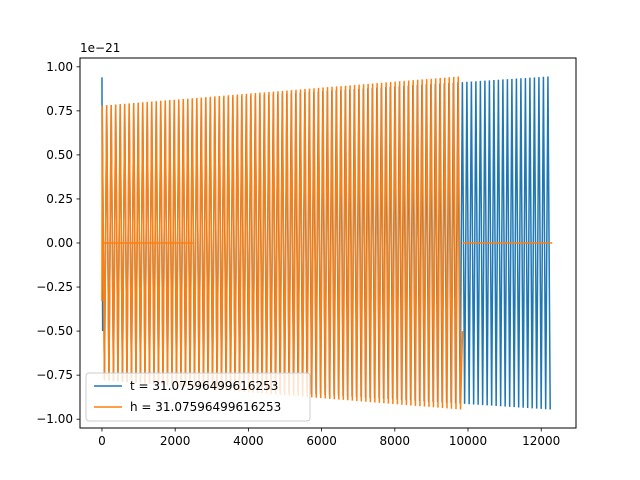  What do you see at coordinates (54, 331) in the screenshot?
I see `y-tick-label: −0.50` at bounding box center [54, 331].